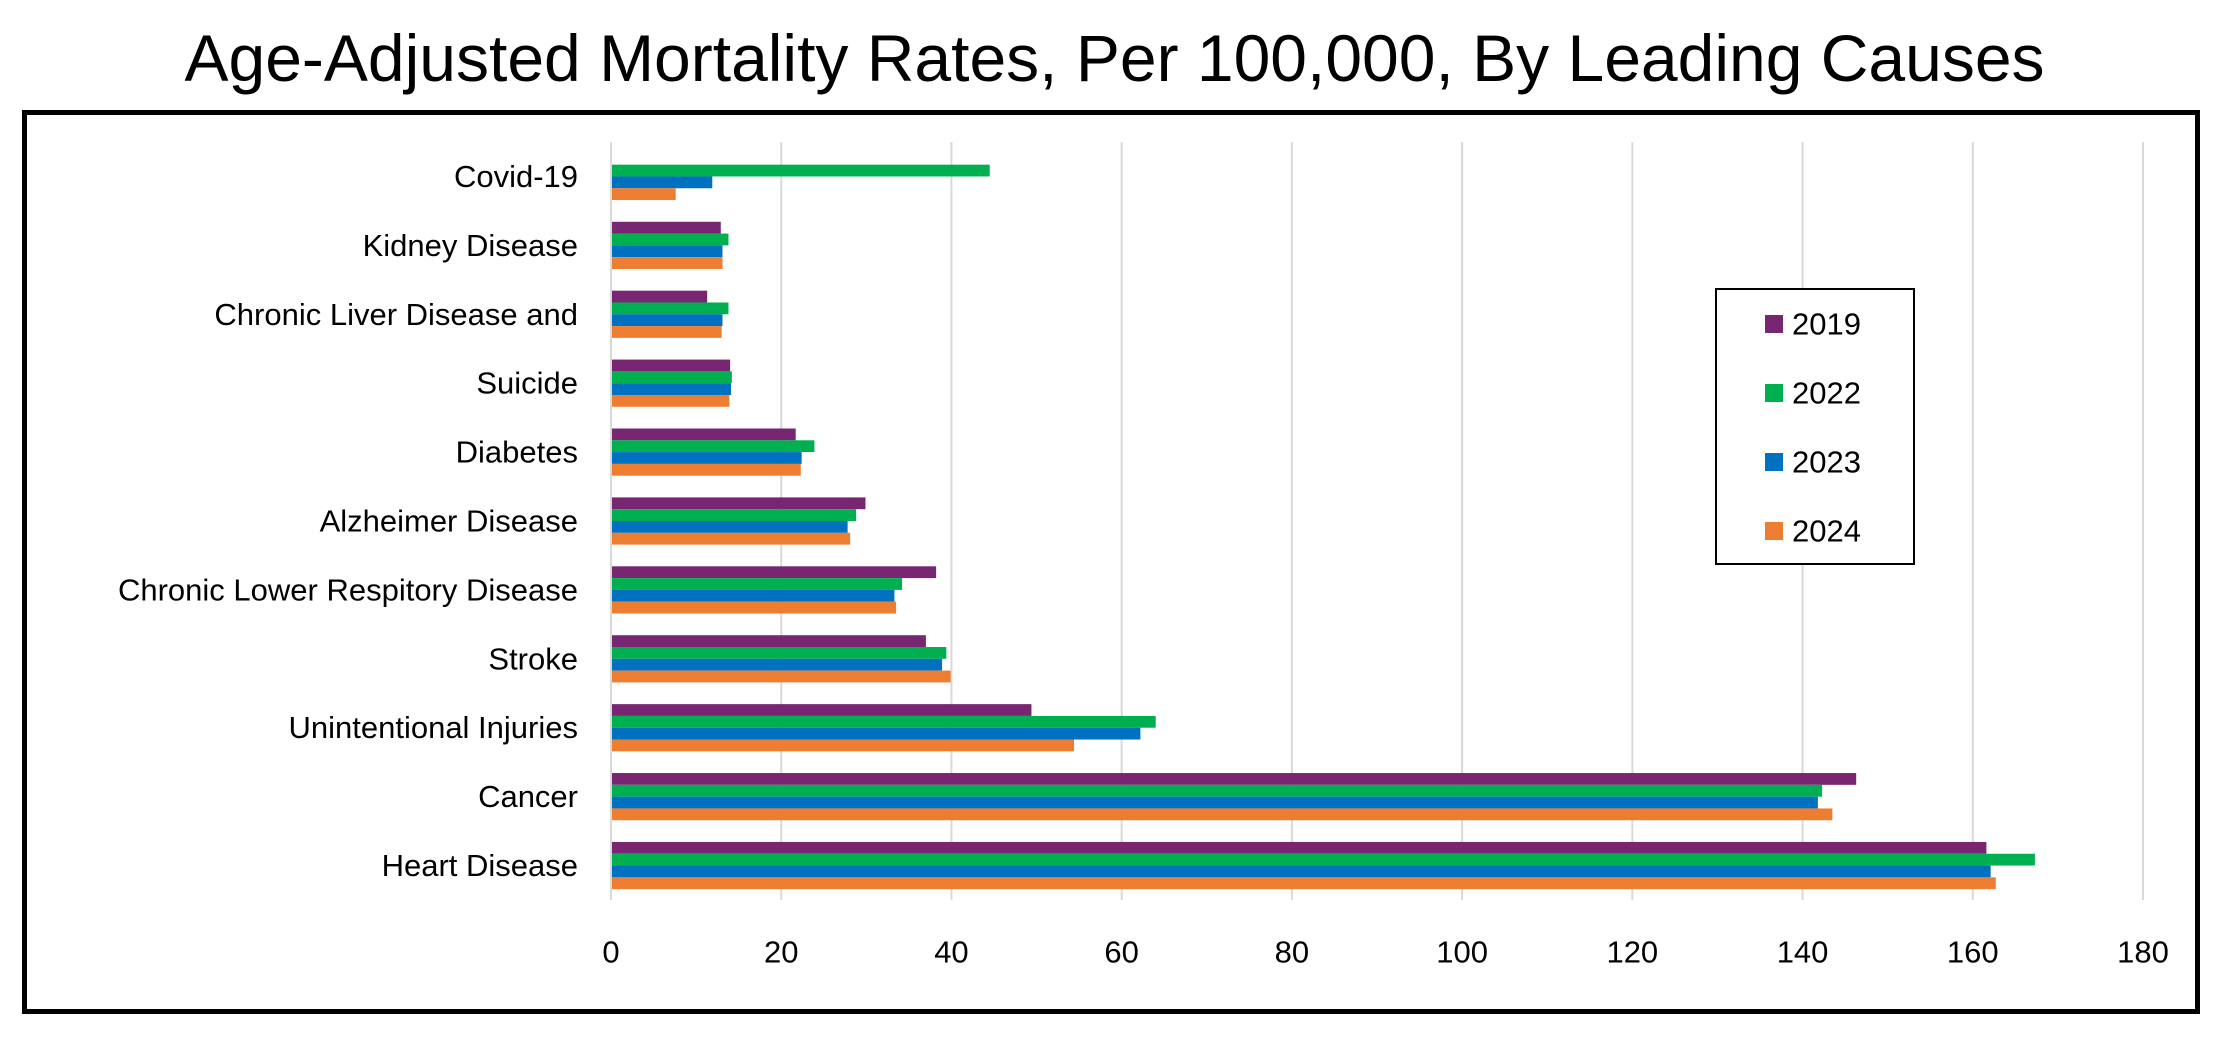 The width and height of the screenshot is (2229, 1041). I want to click on legend-label: 2024, so click(1826, 531).